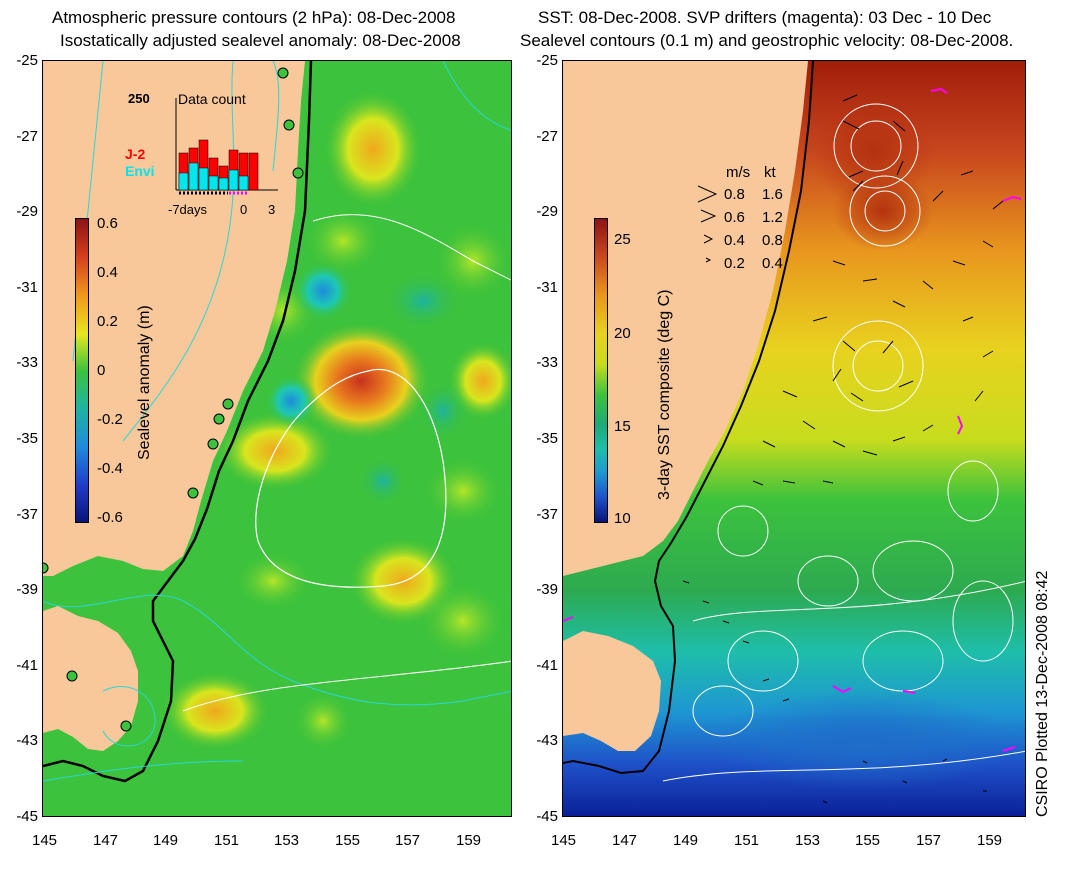 The height and width of the screenshot is (870, 1080). I want to click on inset-x-end: 3, so click(272, 209).